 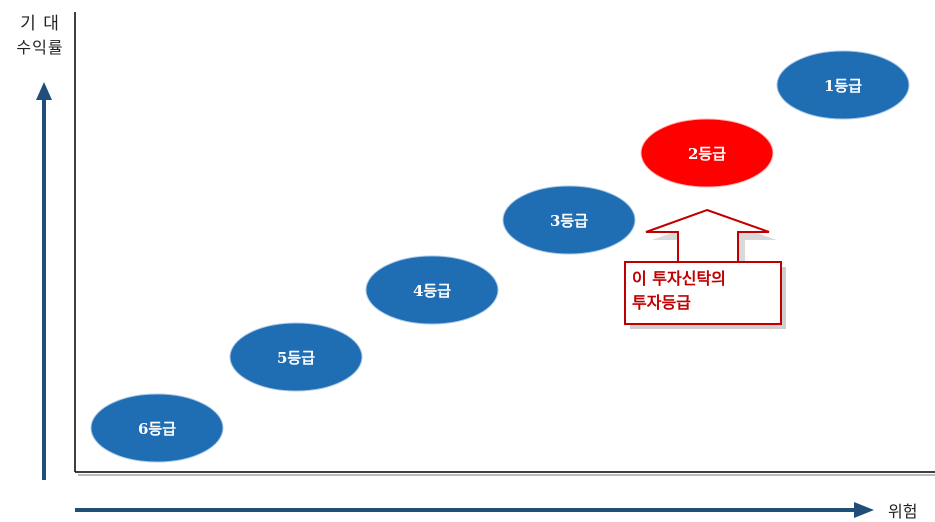 I want to click on grade-4-ellipse: 4등급, so click(x=432, y=290).